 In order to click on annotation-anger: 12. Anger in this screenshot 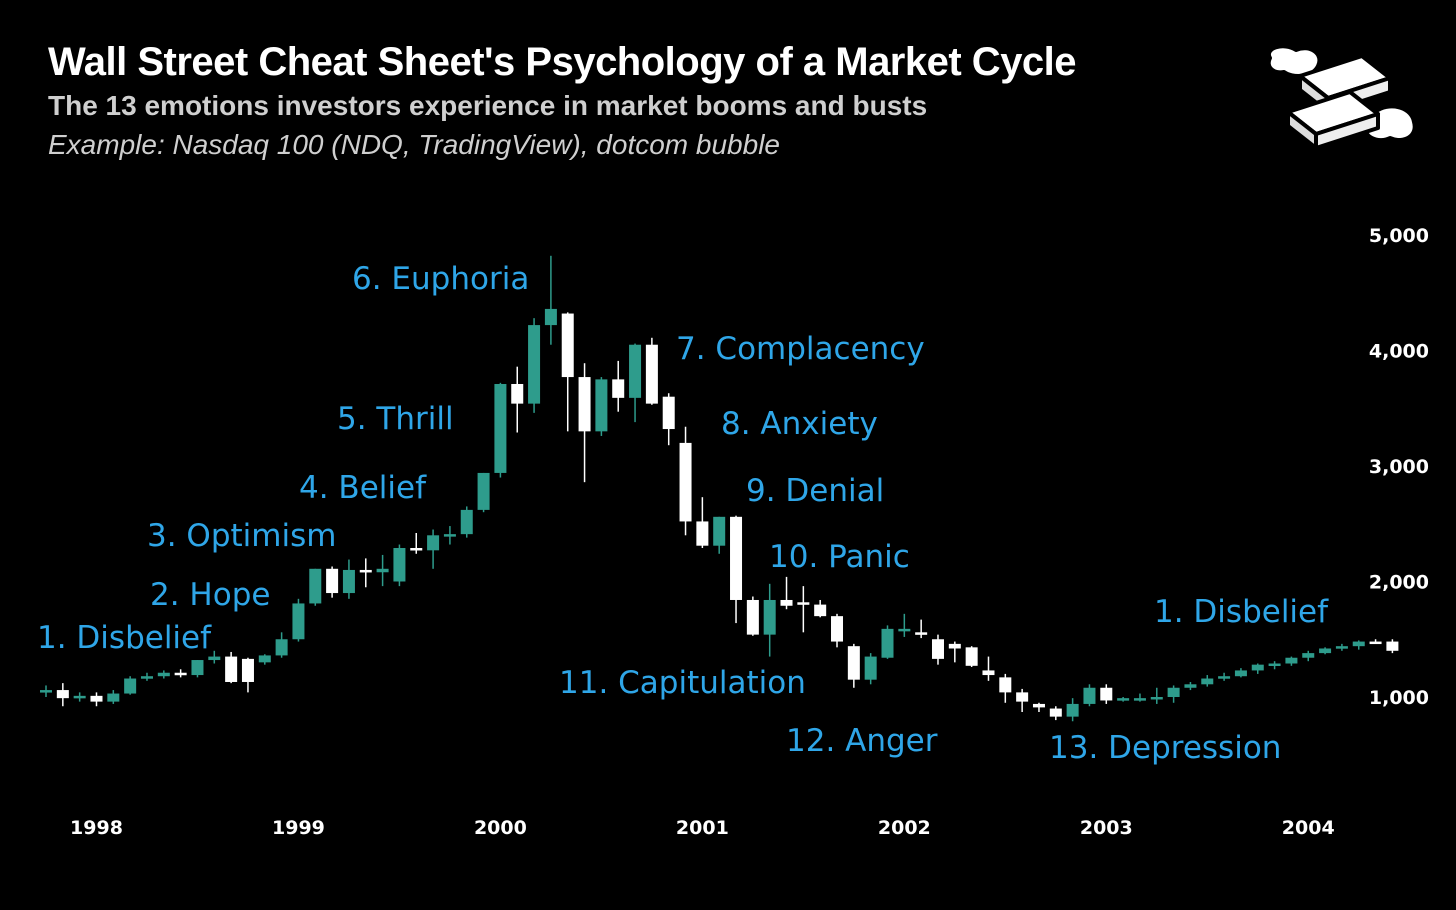, I will do `click(862, 741)`.